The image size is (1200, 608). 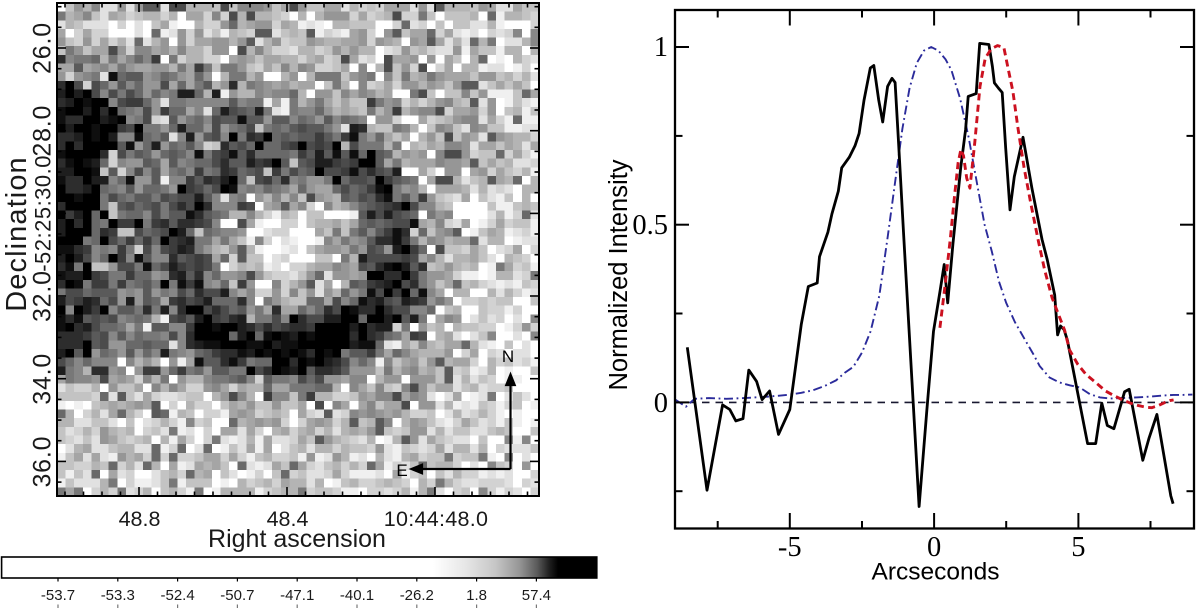 What do you see at coordinates (237, 595) in the screenshot?
I see `svg-text: -50.7` at bounding box center [237, 595].